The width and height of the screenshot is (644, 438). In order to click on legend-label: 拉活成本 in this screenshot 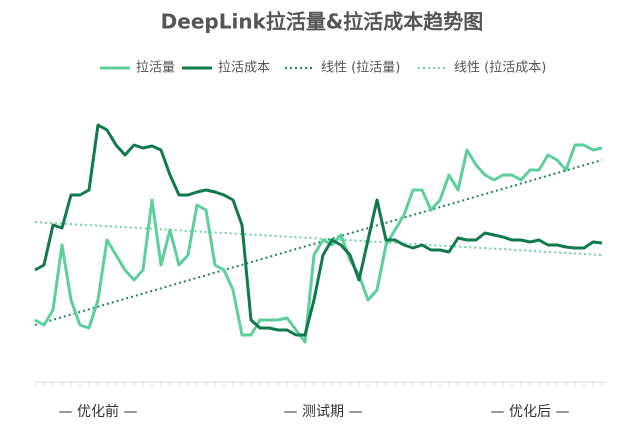, I will do `click(244, 68)`.